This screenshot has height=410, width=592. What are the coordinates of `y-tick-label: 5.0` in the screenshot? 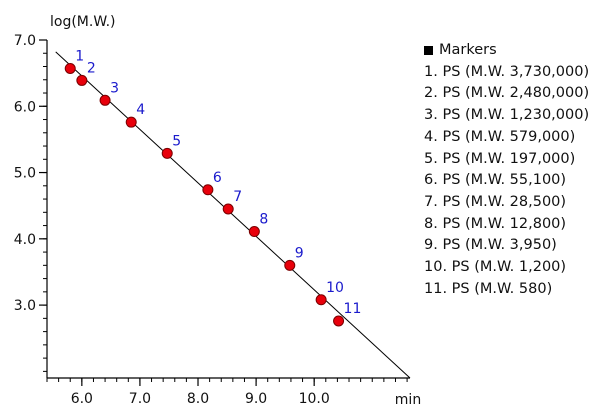 It's located at (25, 174).